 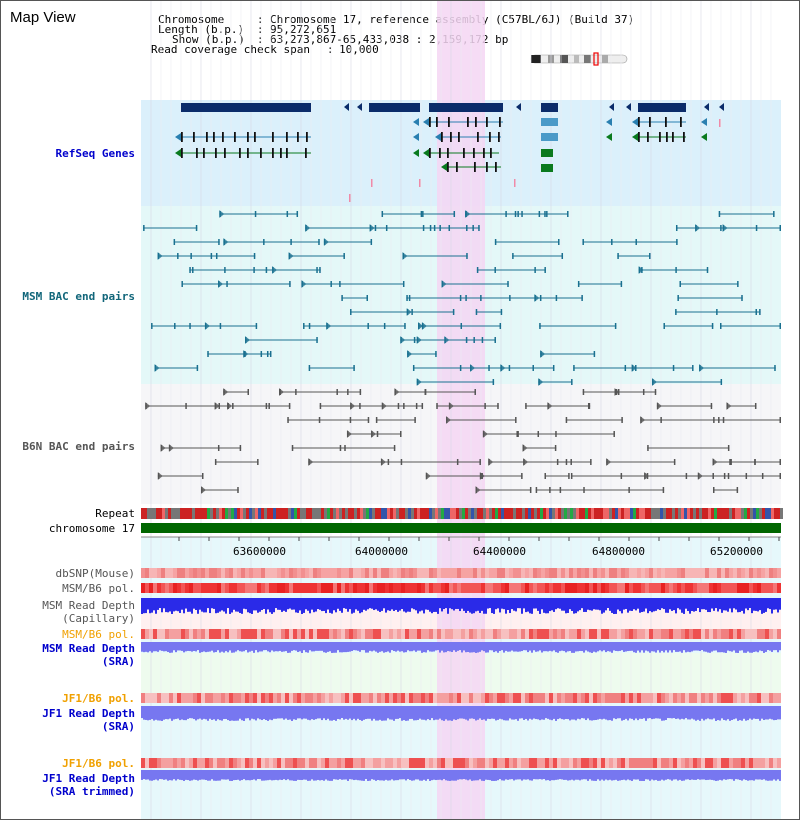 I want to click on track-label-b6n-bac: B6N BAC end pairs, so click(x=78, y=446).